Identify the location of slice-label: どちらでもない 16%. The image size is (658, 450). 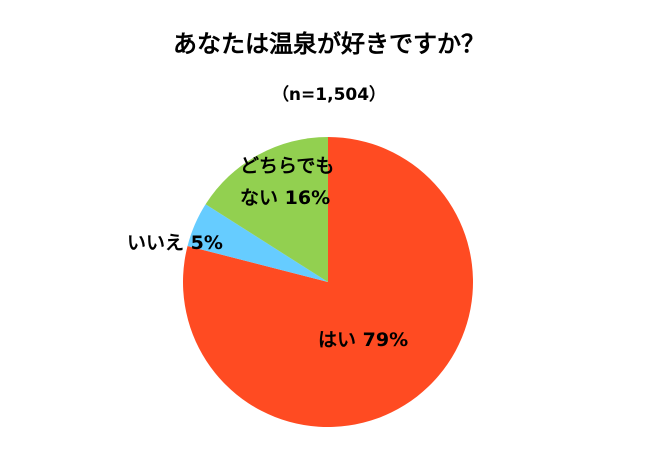
(293, 182).